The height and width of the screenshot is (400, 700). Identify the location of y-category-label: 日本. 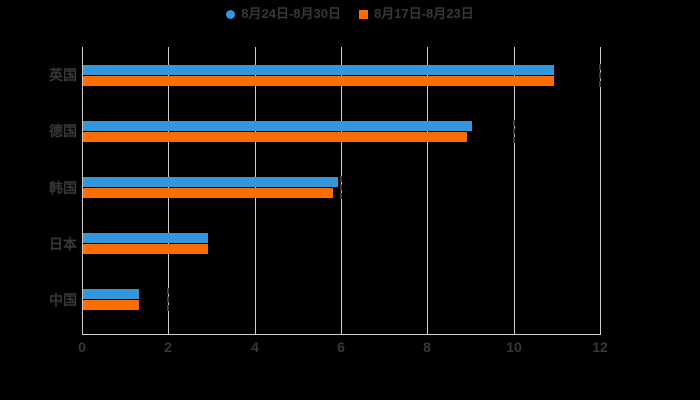
(63, 243).